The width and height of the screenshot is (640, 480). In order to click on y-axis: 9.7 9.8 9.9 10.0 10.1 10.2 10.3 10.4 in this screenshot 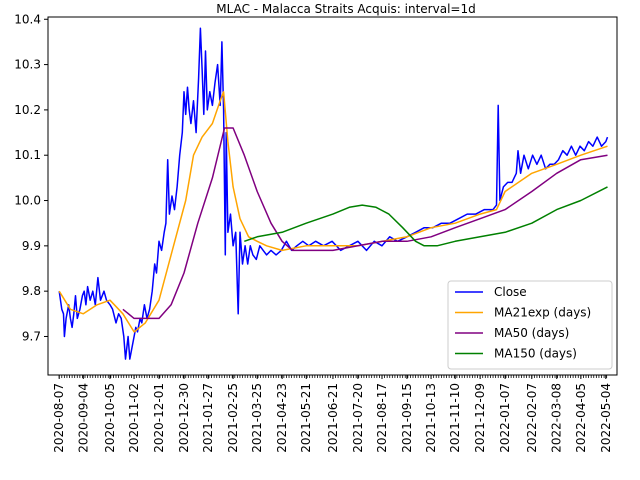, I will do `click(31, 177)`.